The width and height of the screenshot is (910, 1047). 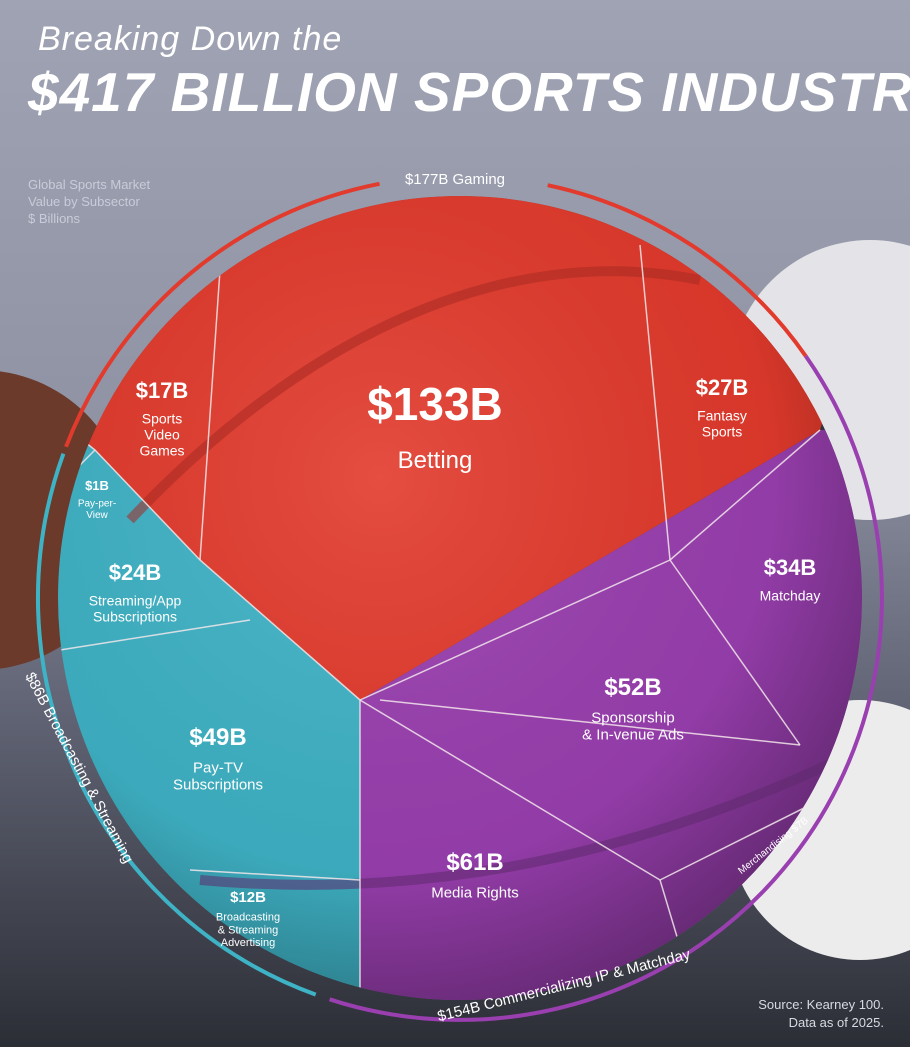 What do you see at coordinates (474, 862) in the screenshot?
I see `segment-value-label: $61B` at bounding box center [474, 862].